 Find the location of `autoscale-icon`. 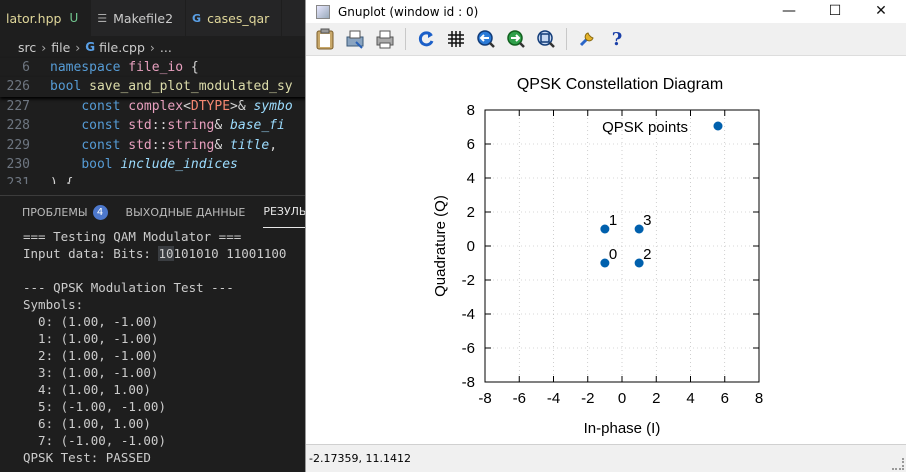

autoscale-icon is located at coordinates (546, 39).